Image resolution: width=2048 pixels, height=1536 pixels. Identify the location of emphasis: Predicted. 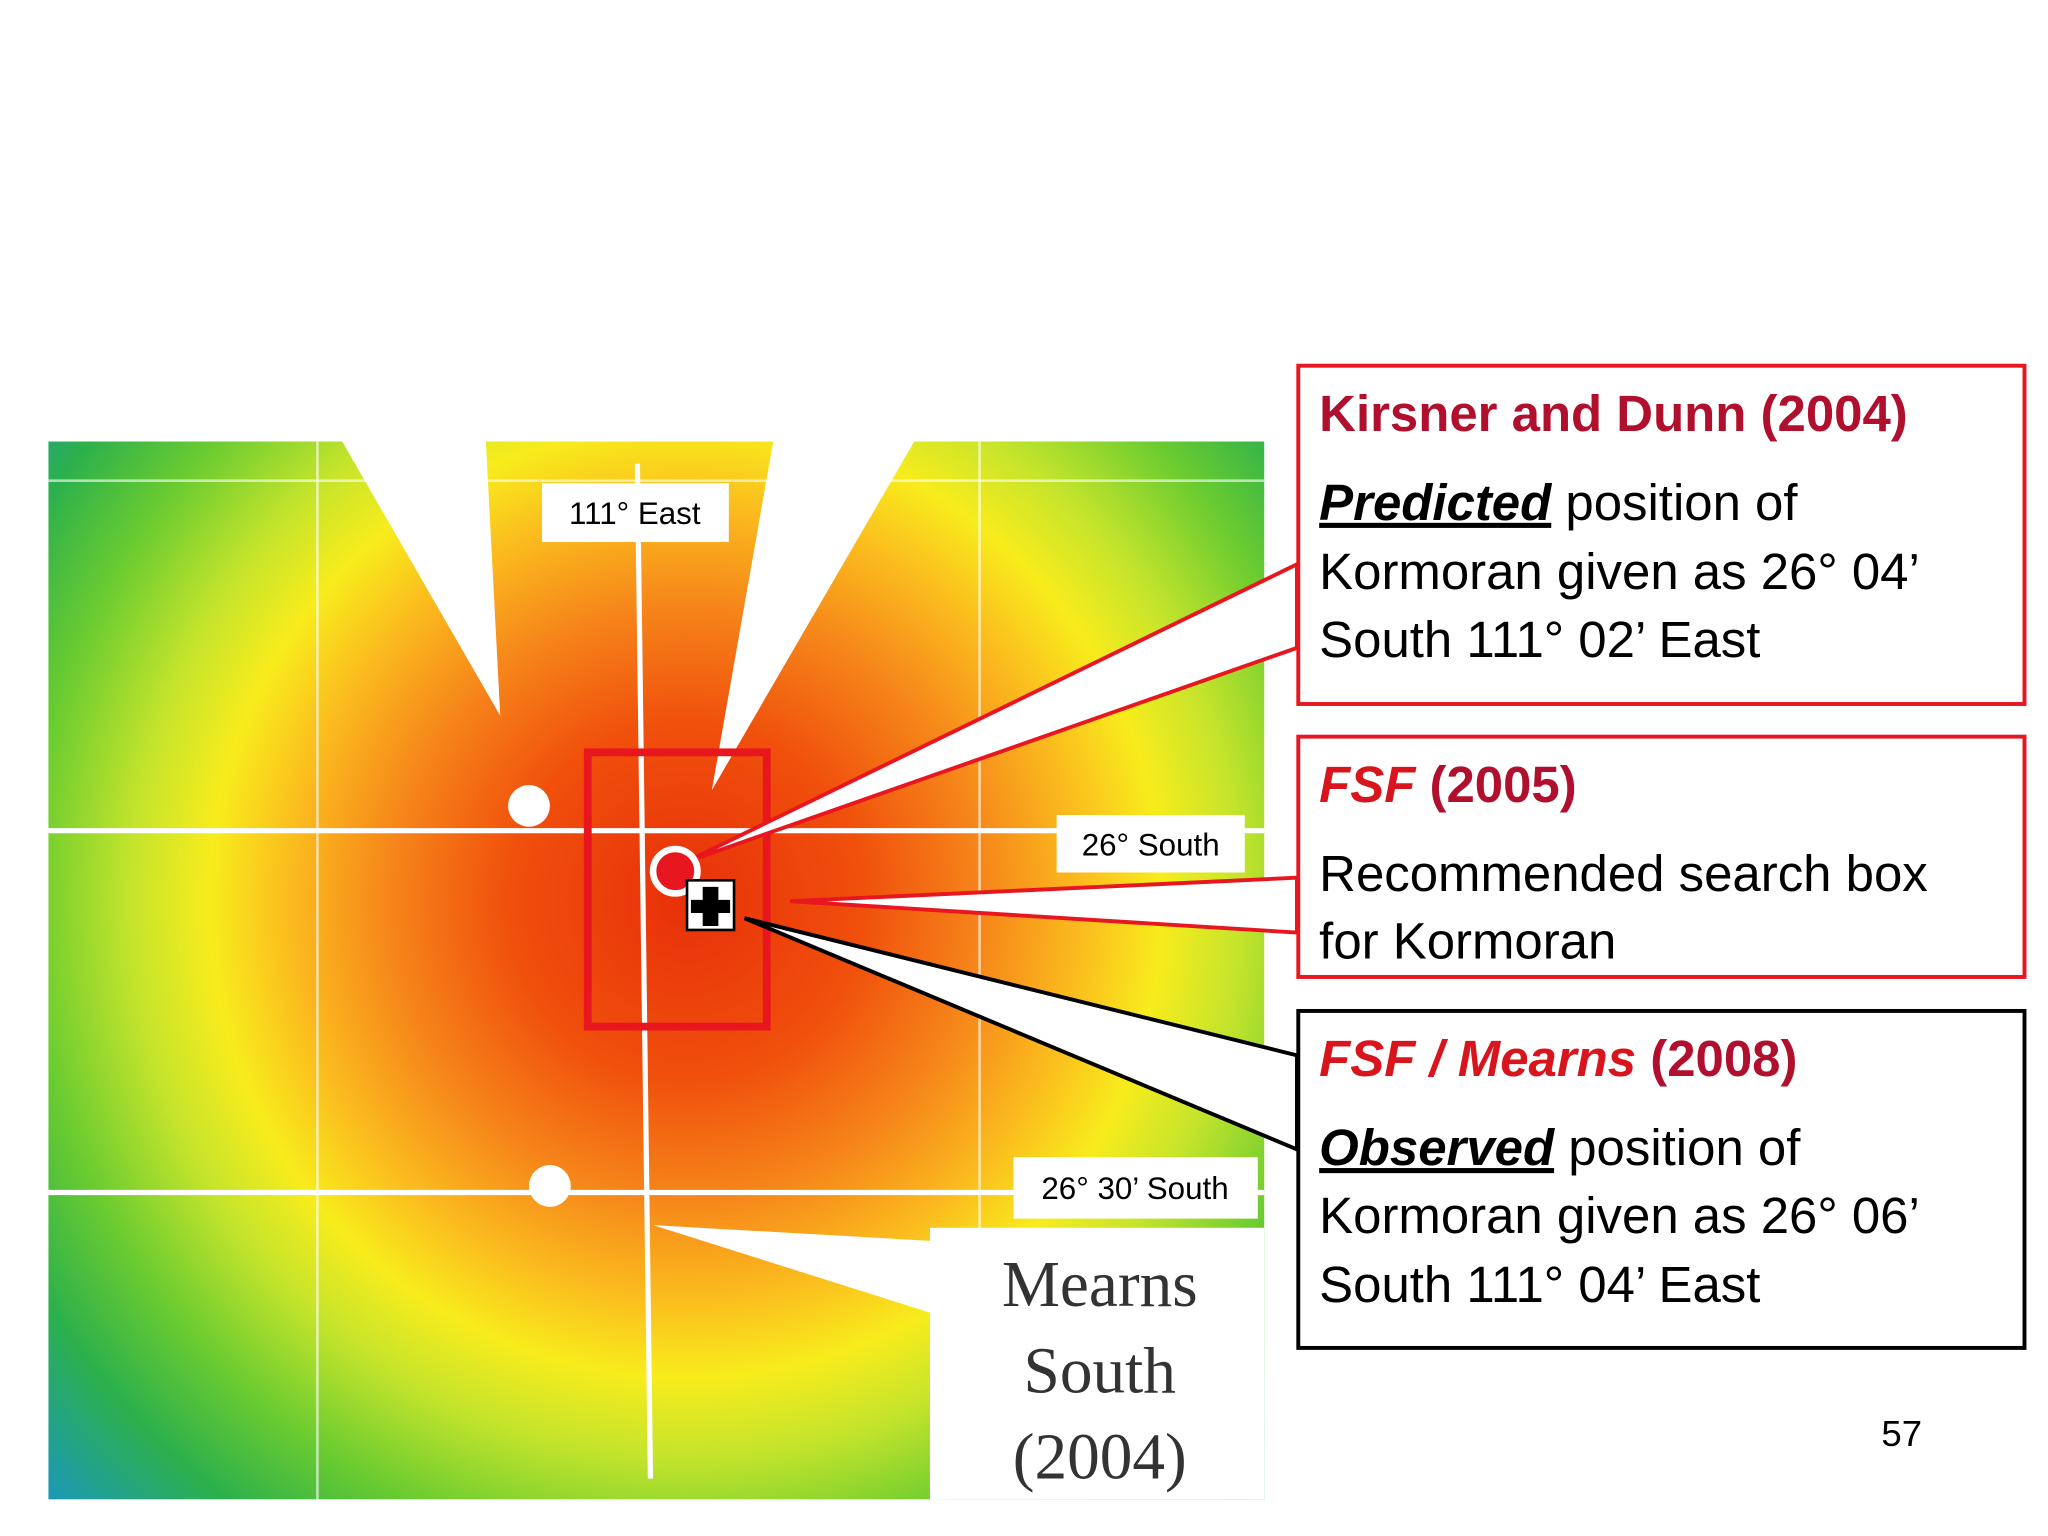
(1435, 502).